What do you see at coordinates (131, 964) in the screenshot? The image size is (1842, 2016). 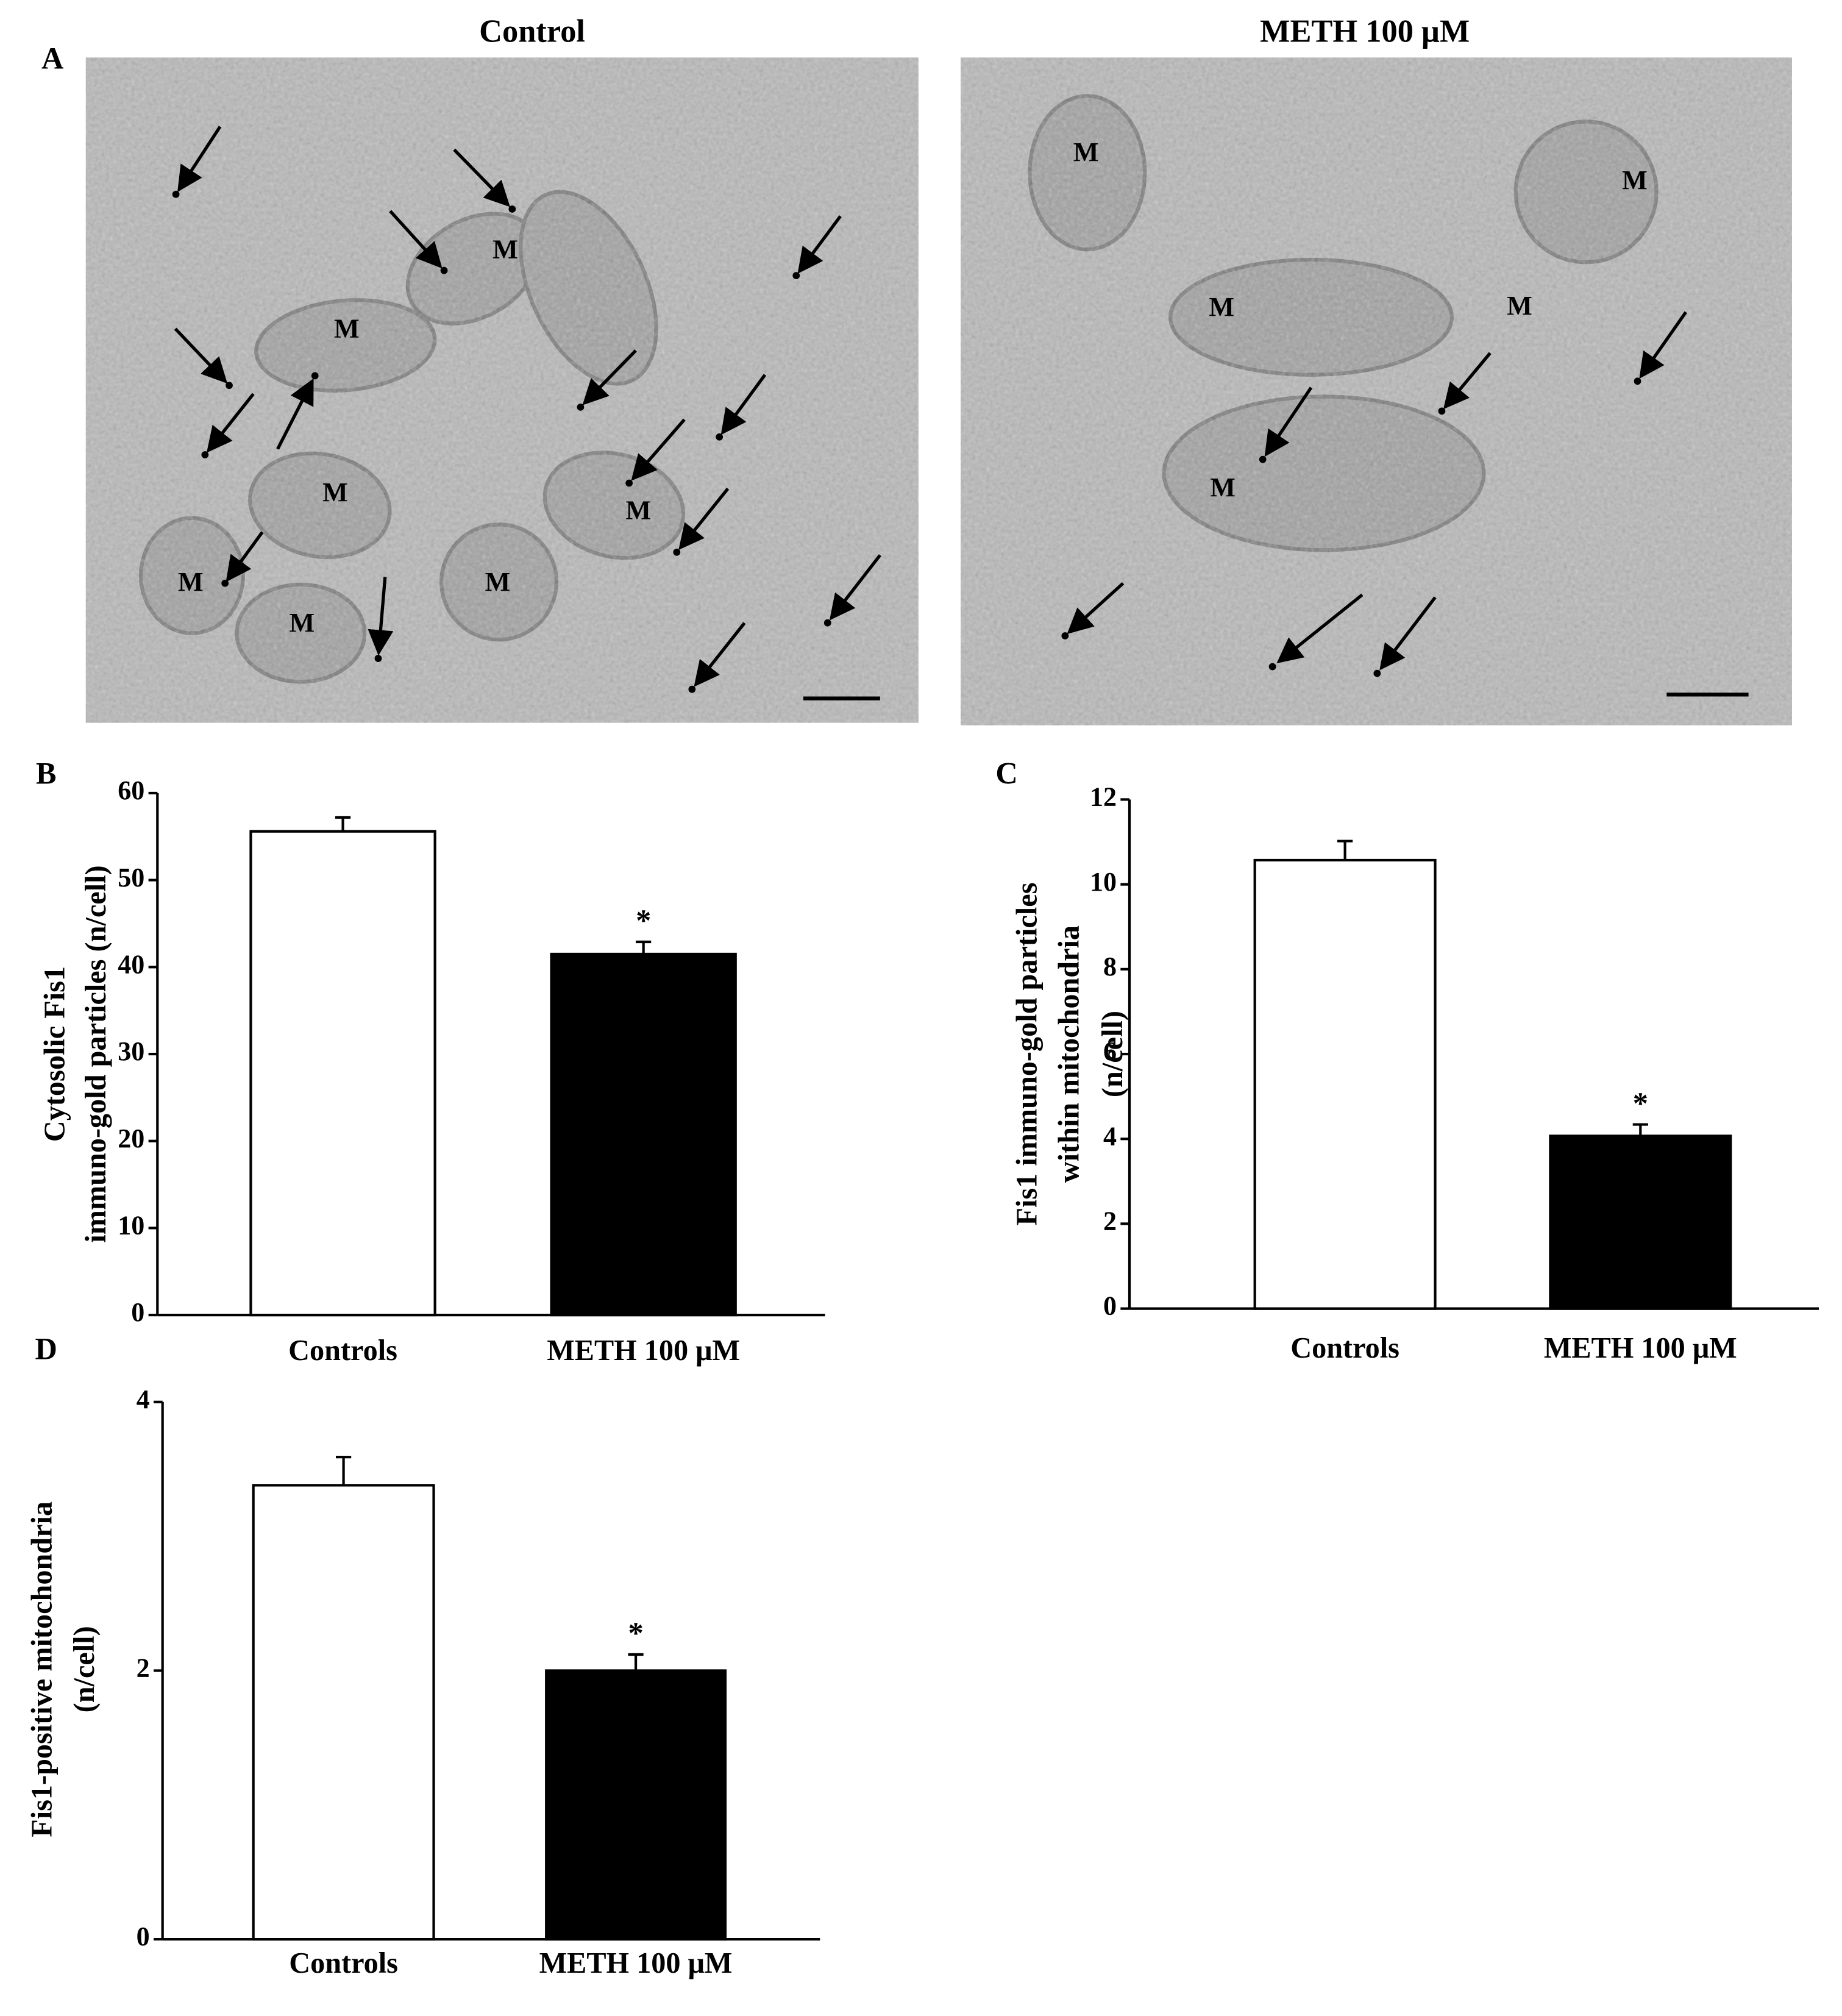 I see `y-tick-label: 40` at bounding box center [131, 964].